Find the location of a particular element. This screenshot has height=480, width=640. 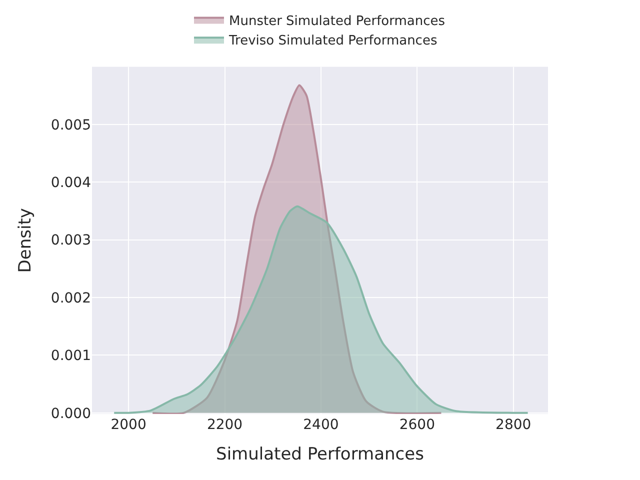

y-tick-label: 0.003 is located at coordinates (70, 240).